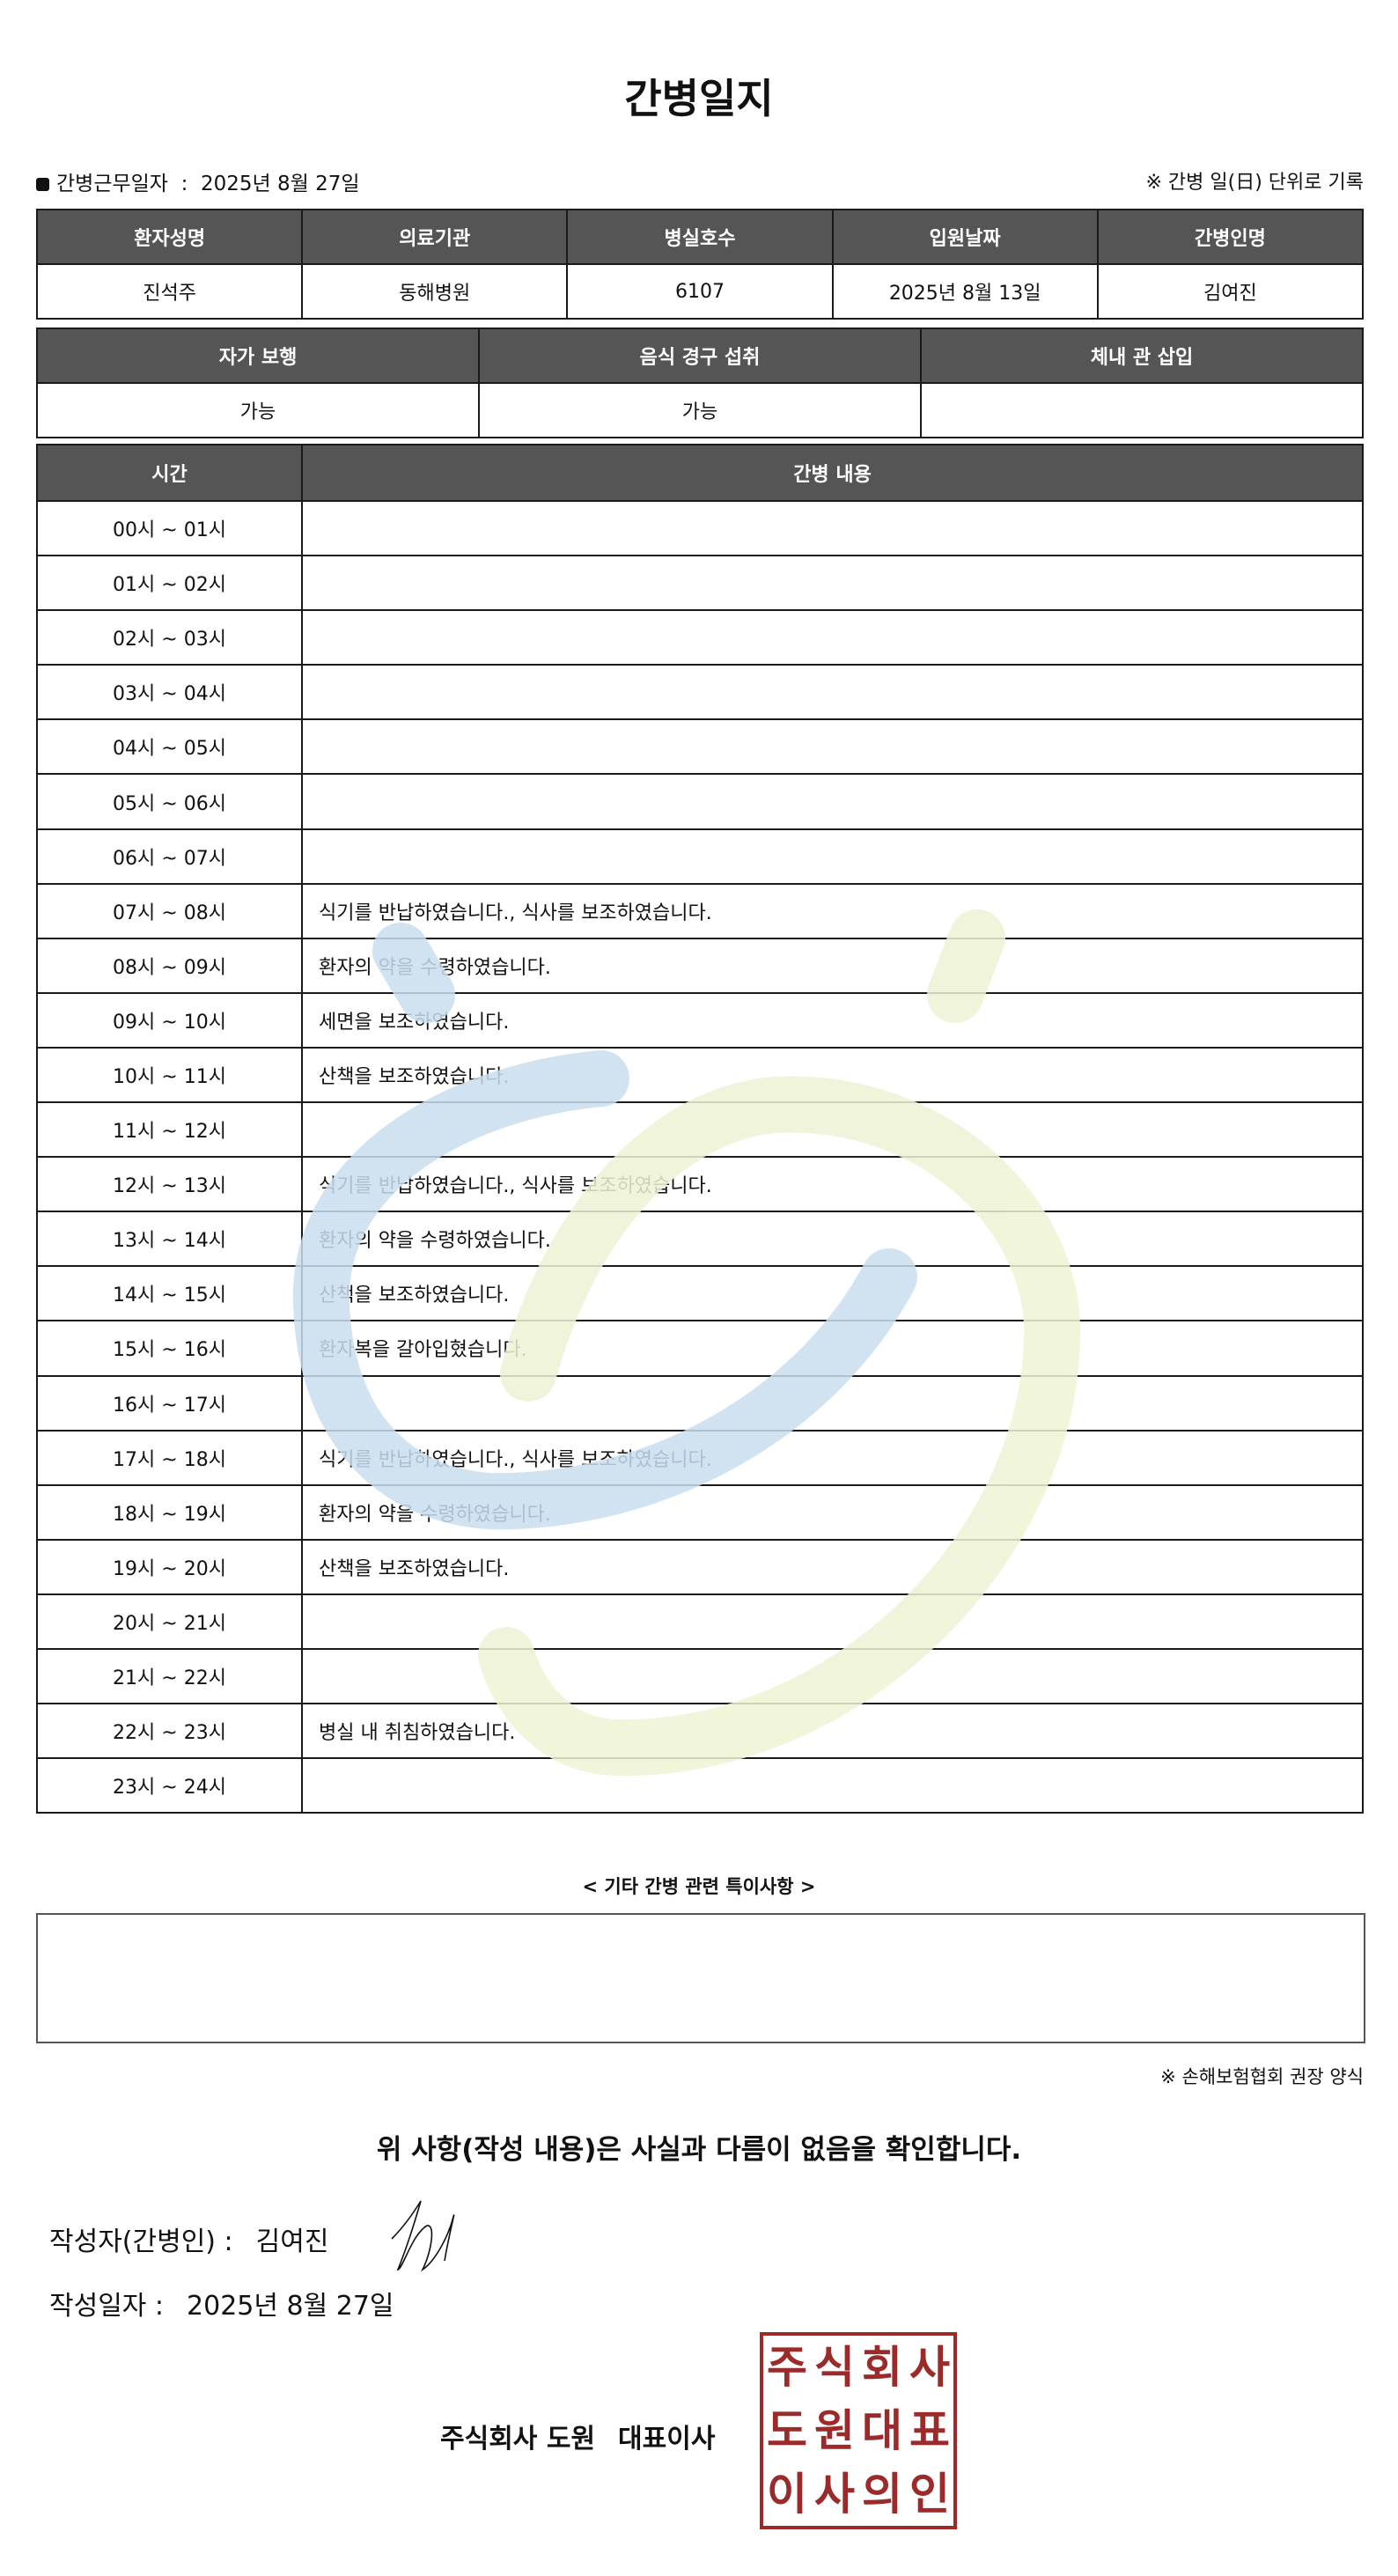  I want to click on notes-label: < 기타 간병 관련 특이사항 >, so click(699, 1887).